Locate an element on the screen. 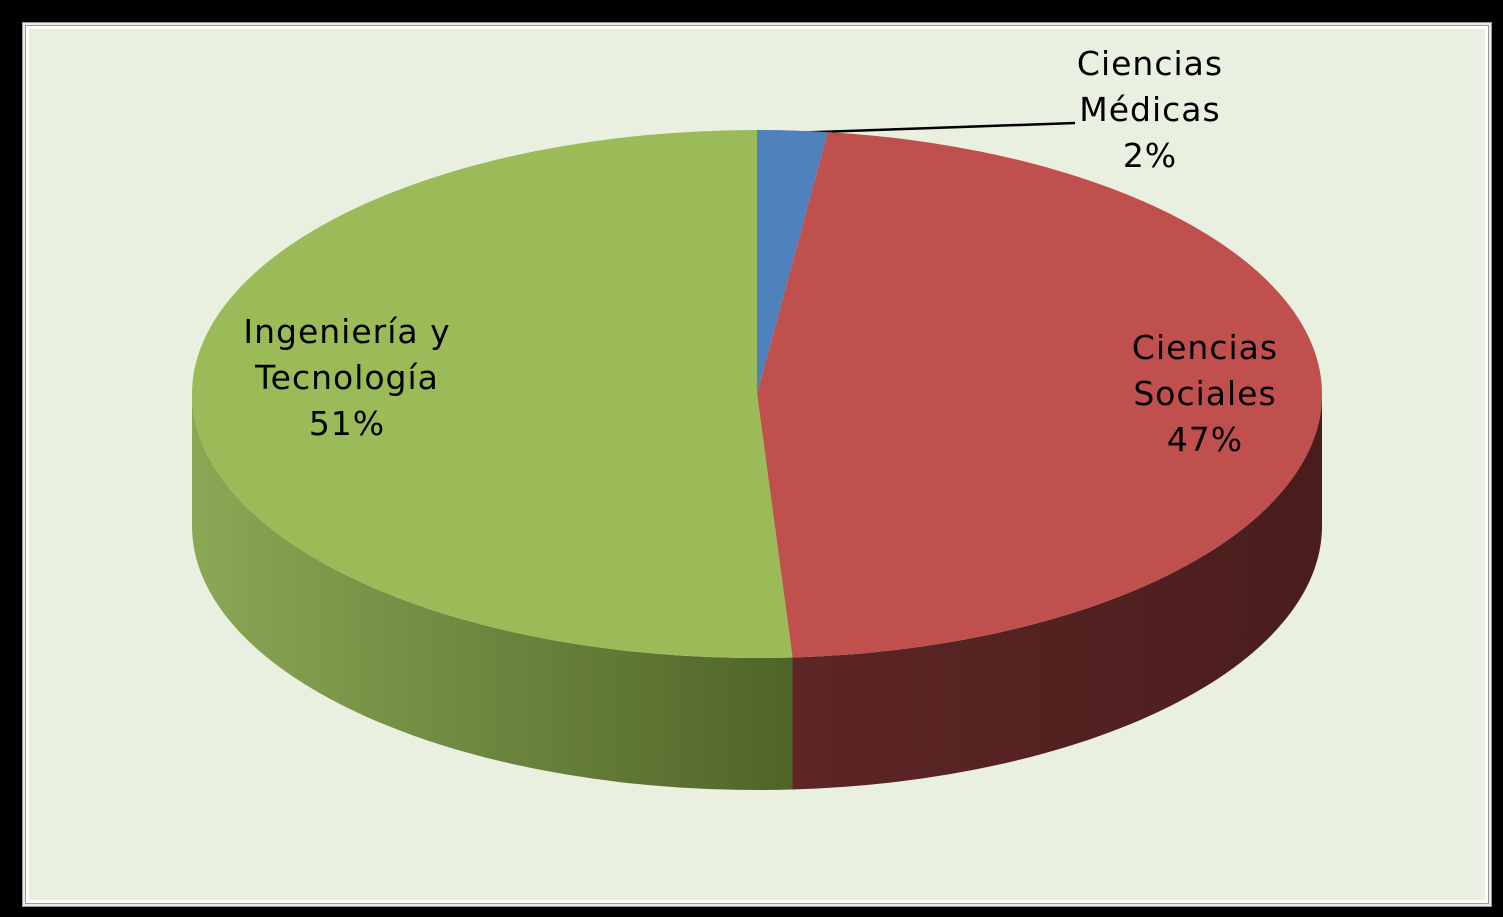 The image size is (1503, 917). data-label: Ciencias Médicas 2% is located at coordinates (1150, 110).